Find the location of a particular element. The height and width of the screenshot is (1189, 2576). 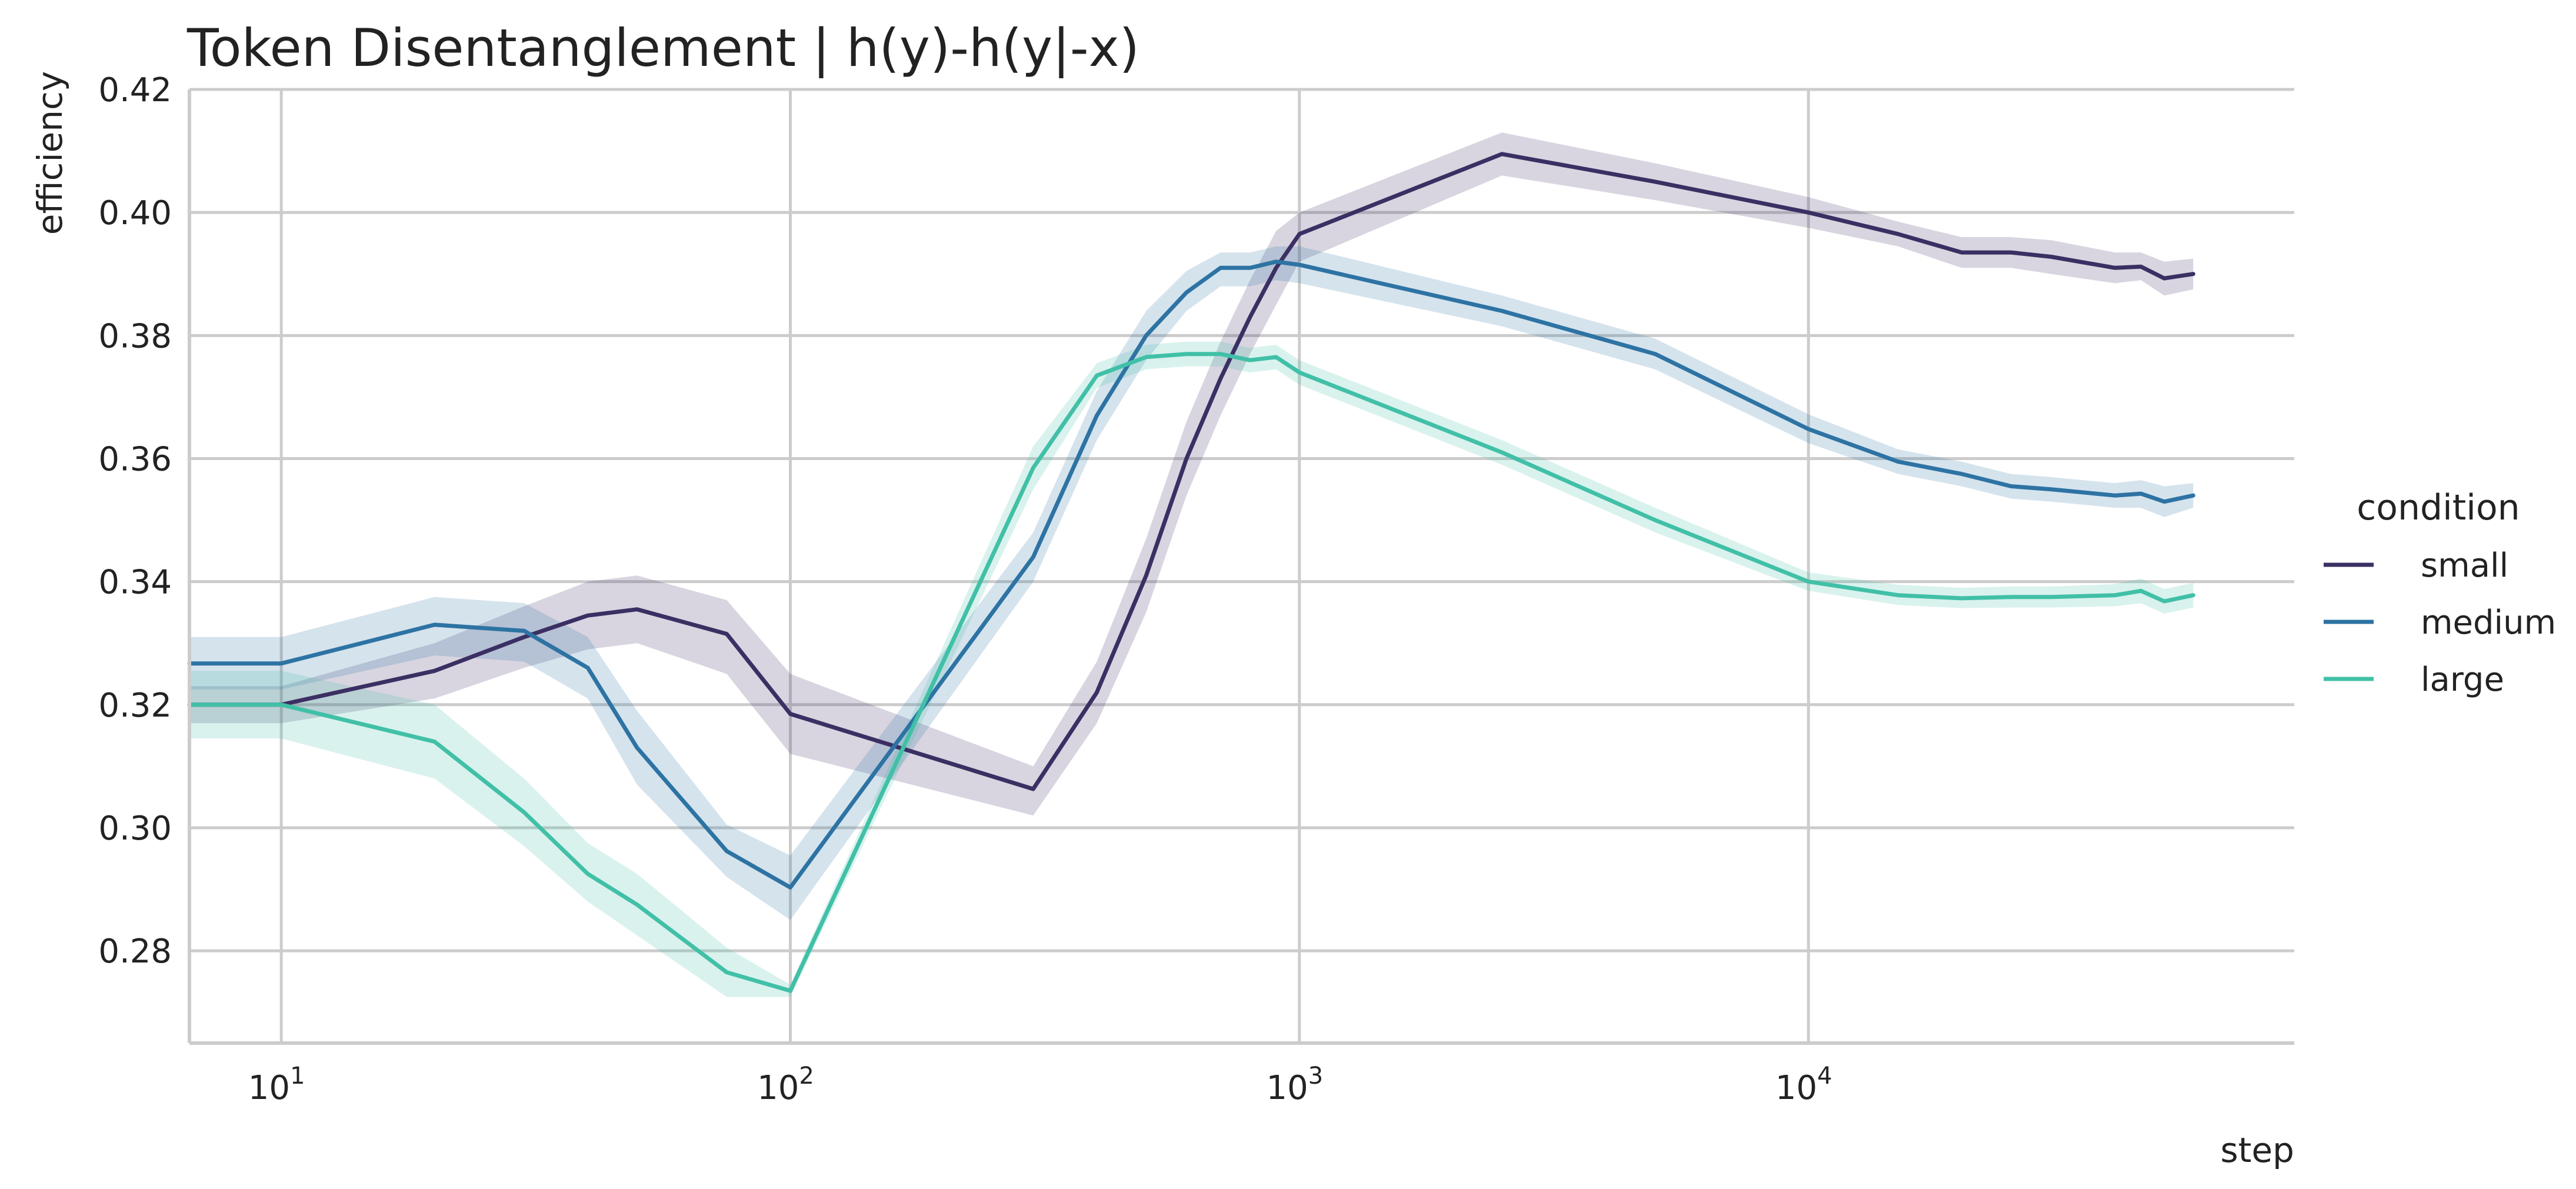

legend-label-medium: medium is located at coordinates (2488, 623).